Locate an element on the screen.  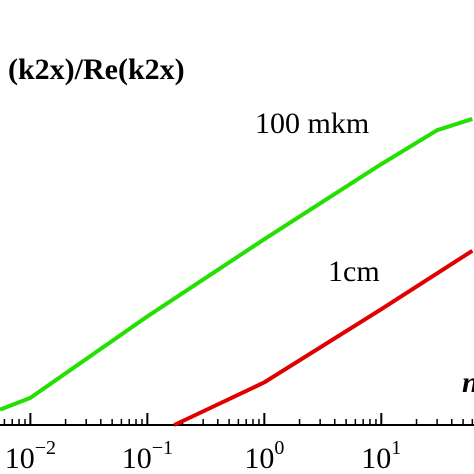
annotation: 1cm is located at coordinates (354, 271).